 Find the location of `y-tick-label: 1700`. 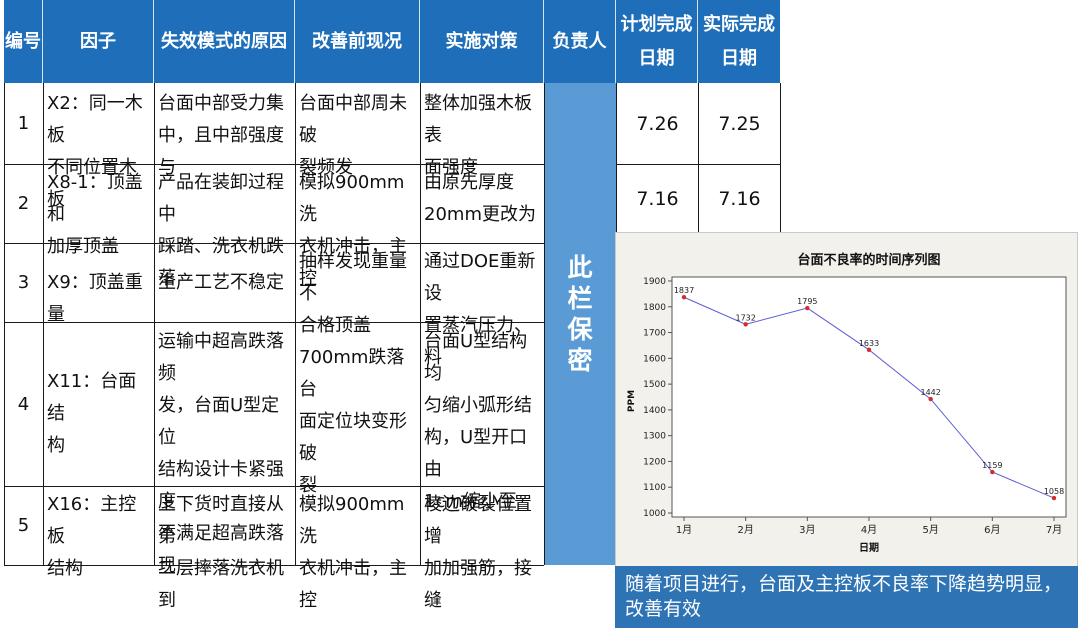

y-tick-label: 1700 is located at coordinates (654, 334).